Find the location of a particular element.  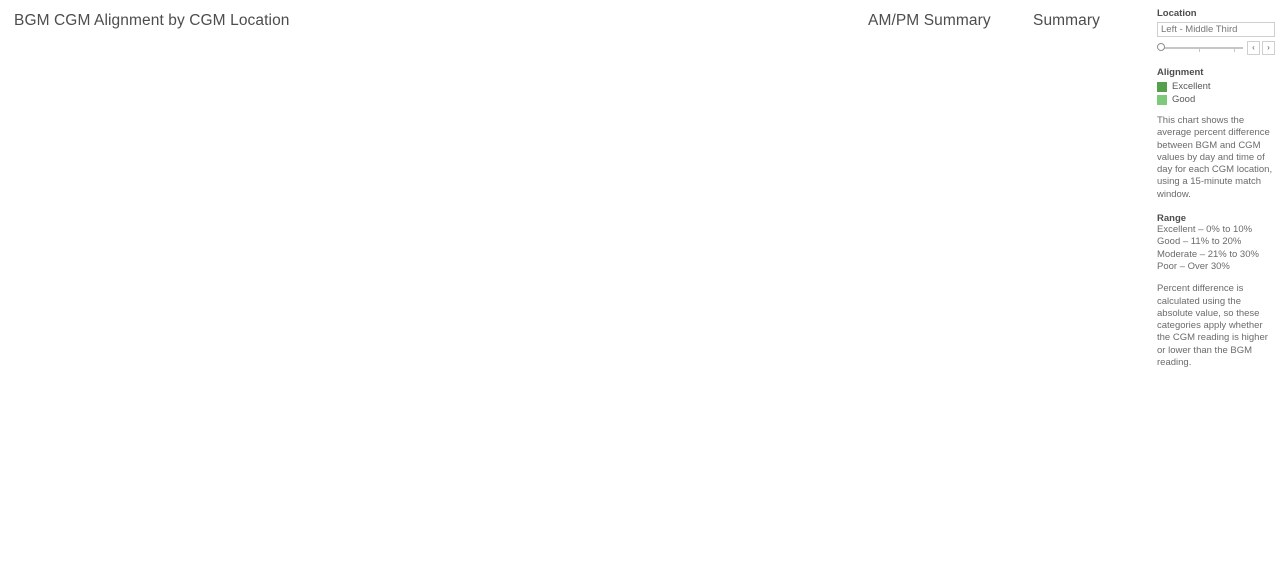

alignment-legend-title: Alignment is located at coordinates (1180, 72).